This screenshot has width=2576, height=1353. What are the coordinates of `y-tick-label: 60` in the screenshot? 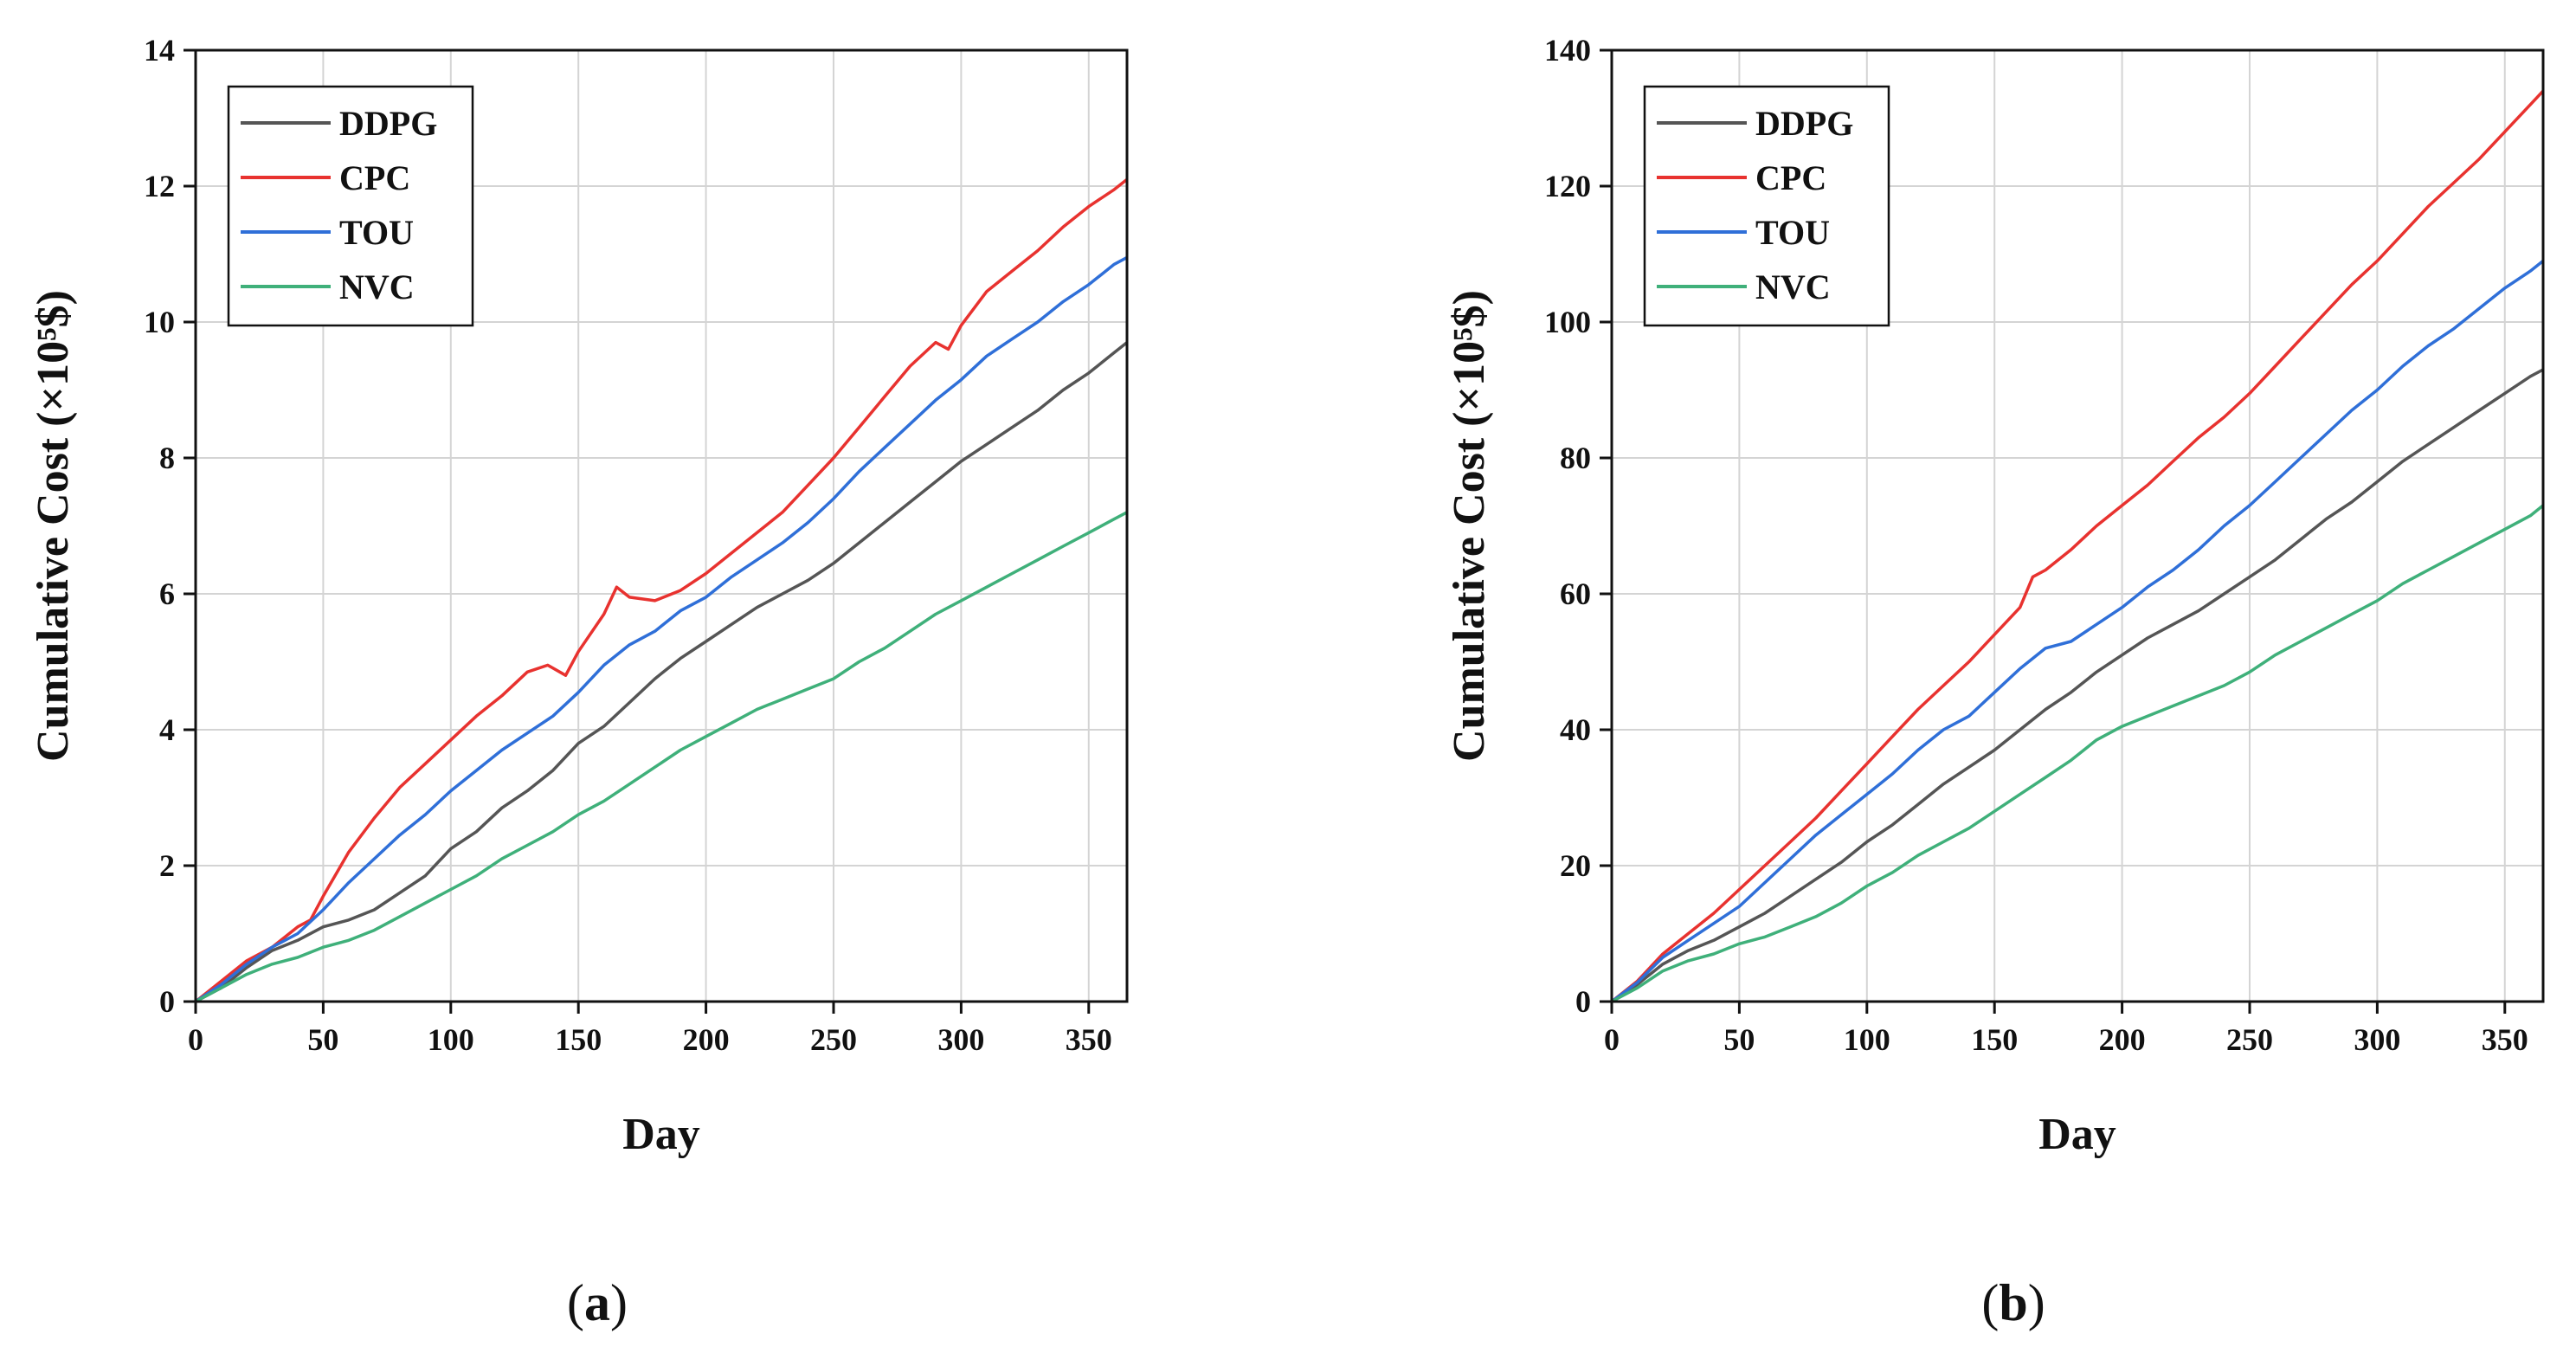 It's located at (1575, 594).